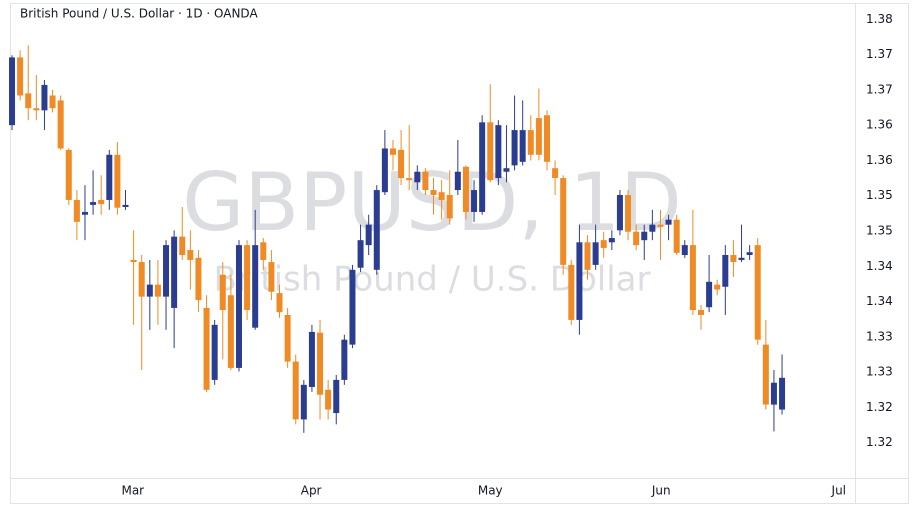  I want to click on y-tick-label: 1.33, so click(879, 372).